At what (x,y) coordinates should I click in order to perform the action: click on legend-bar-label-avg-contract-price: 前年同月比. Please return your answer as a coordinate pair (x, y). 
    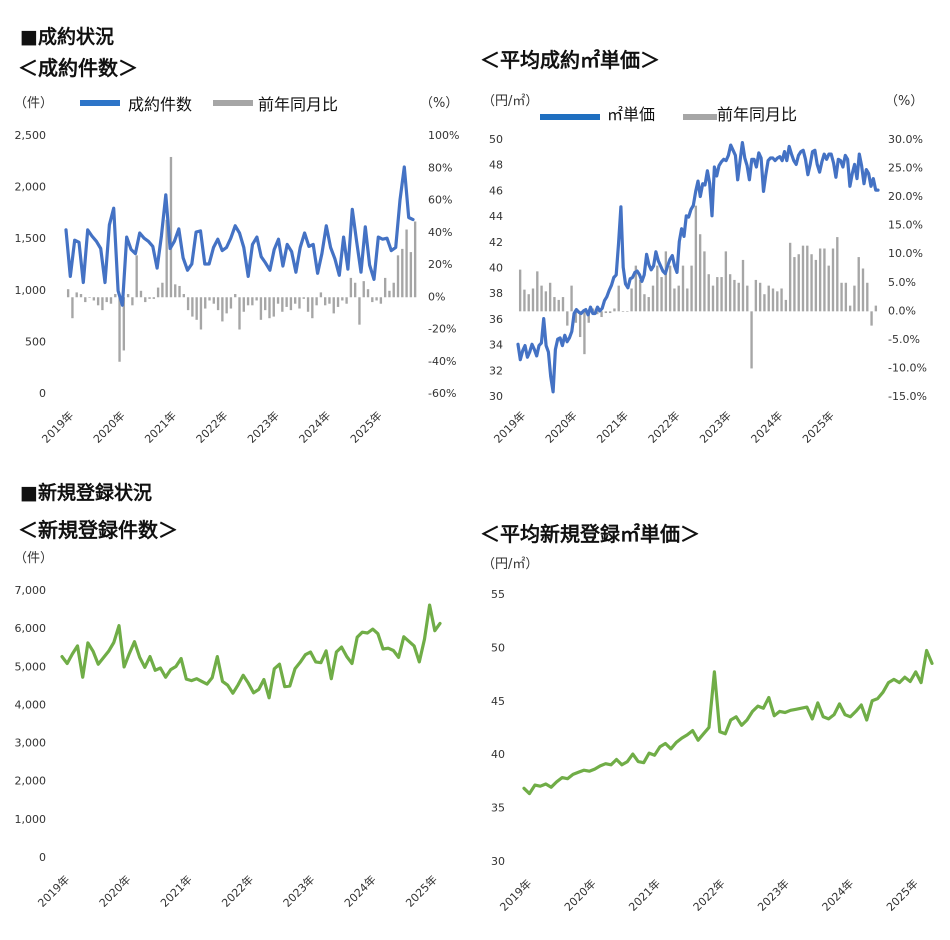
    Looking at the image, I should click on (757, 114).